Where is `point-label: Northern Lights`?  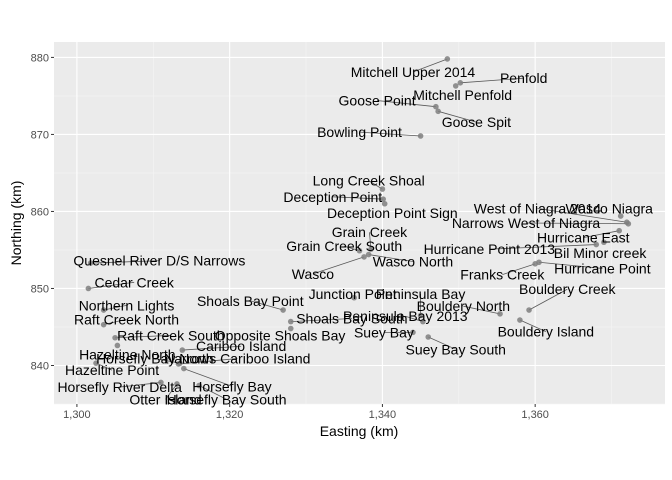
point-label: Northern Lights is located at coordinates (127, 305).